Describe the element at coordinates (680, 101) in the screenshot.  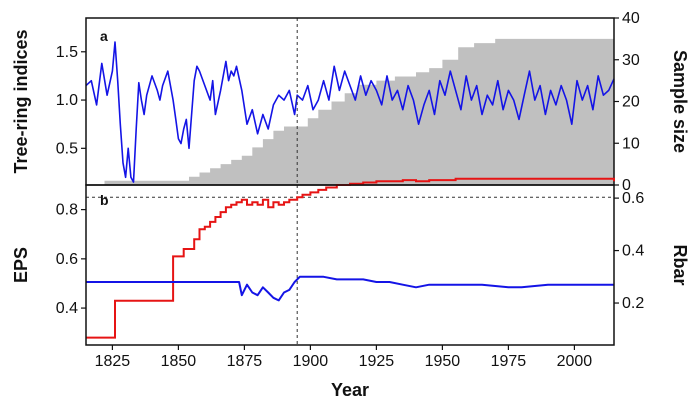
I see `y2-axis-title-sample-size: Sample size` at that location.